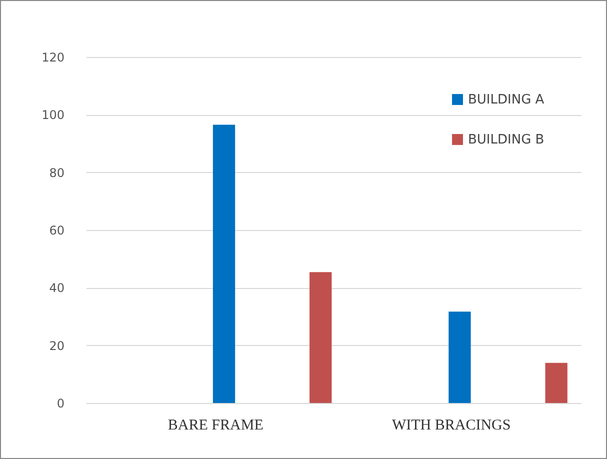 The image size is (607, 459). I want to click on y-tick-label: 40, so click(56, 288).